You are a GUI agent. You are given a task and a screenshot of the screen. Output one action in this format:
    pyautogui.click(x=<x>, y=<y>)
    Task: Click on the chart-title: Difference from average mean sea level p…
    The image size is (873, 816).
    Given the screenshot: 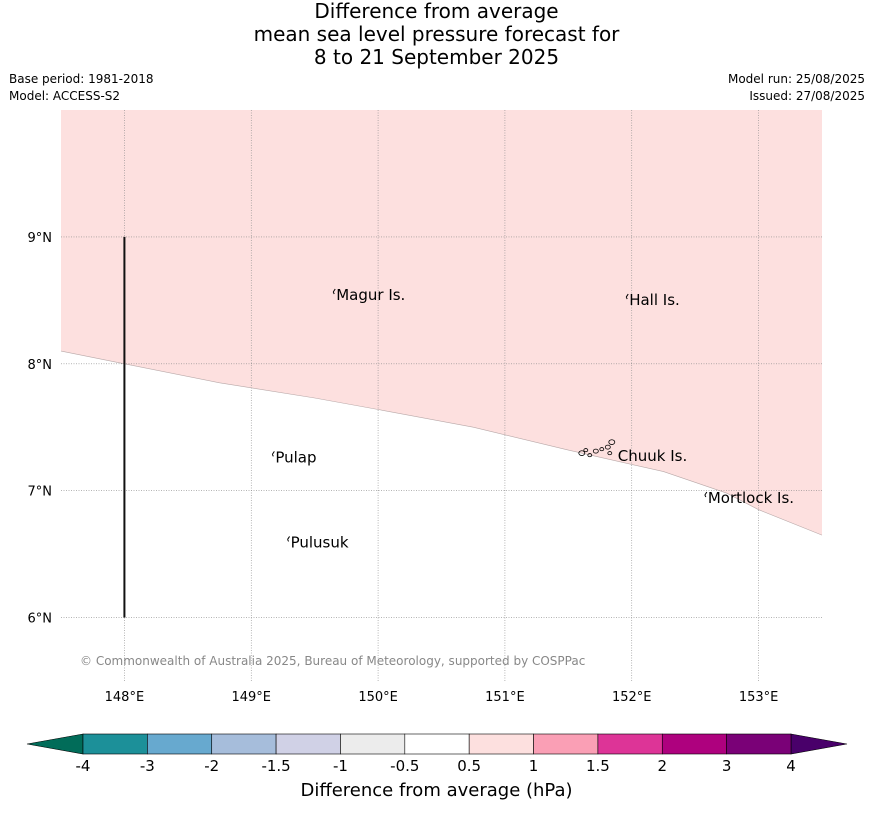 What is the action you would take?
    pyautogui.click(x=436, y=34)
    